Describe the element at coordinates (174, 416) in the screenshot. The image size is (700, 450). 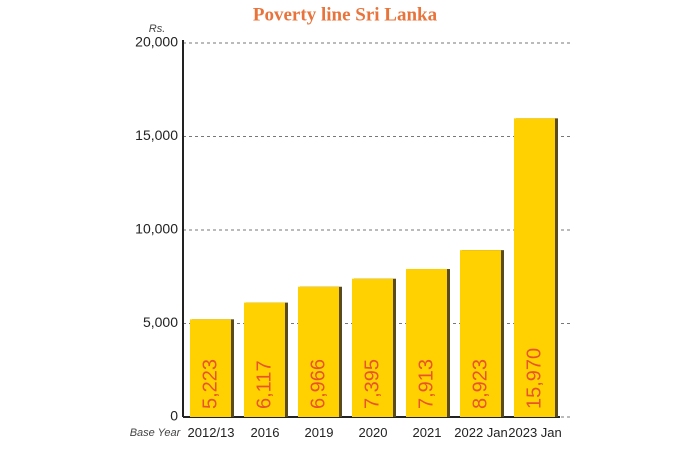
I see `y-tick-label: 0` at that location.